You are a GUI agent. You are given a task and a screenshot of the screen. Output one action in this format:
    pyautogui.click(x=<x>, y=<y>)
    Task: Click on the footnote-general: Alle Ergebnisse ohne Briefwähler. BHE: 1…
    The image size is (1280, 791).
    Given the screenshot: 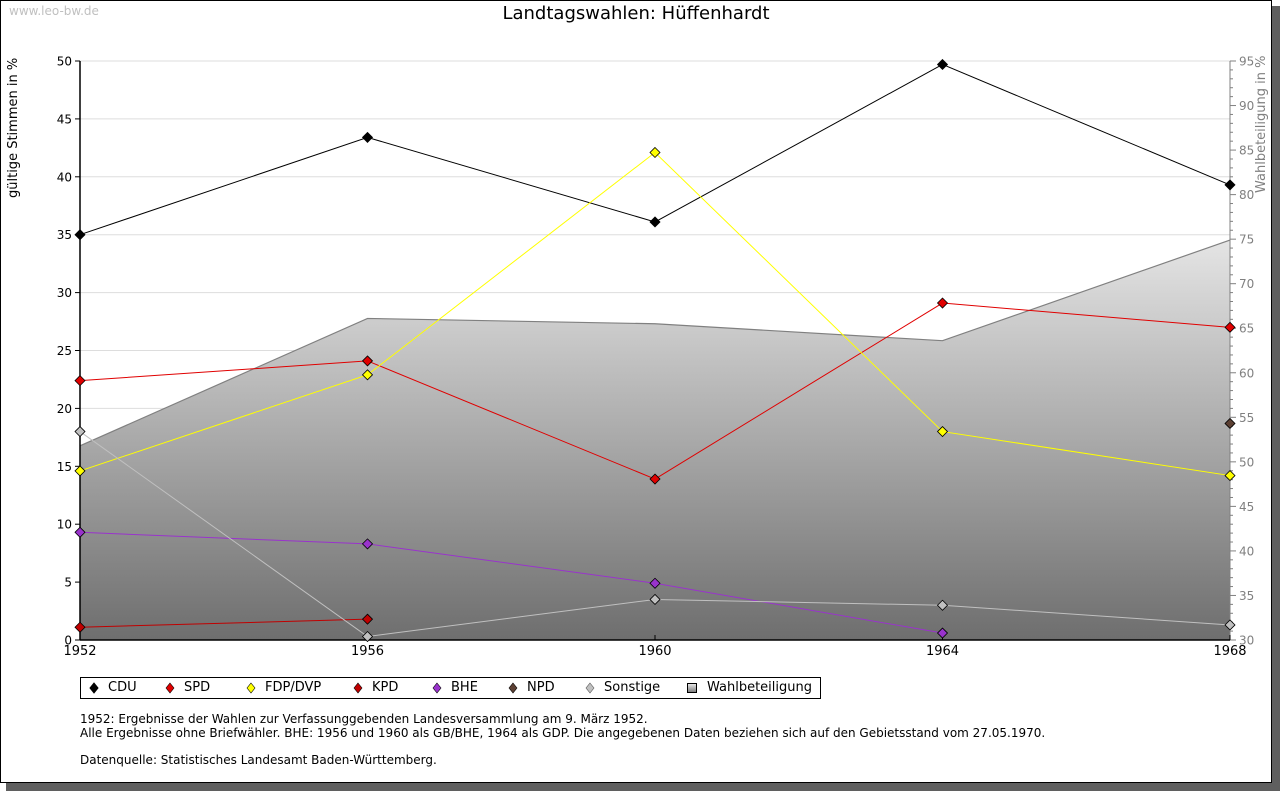 What is the action you would take?
    pyautogui.click(x=563, y=733)
    